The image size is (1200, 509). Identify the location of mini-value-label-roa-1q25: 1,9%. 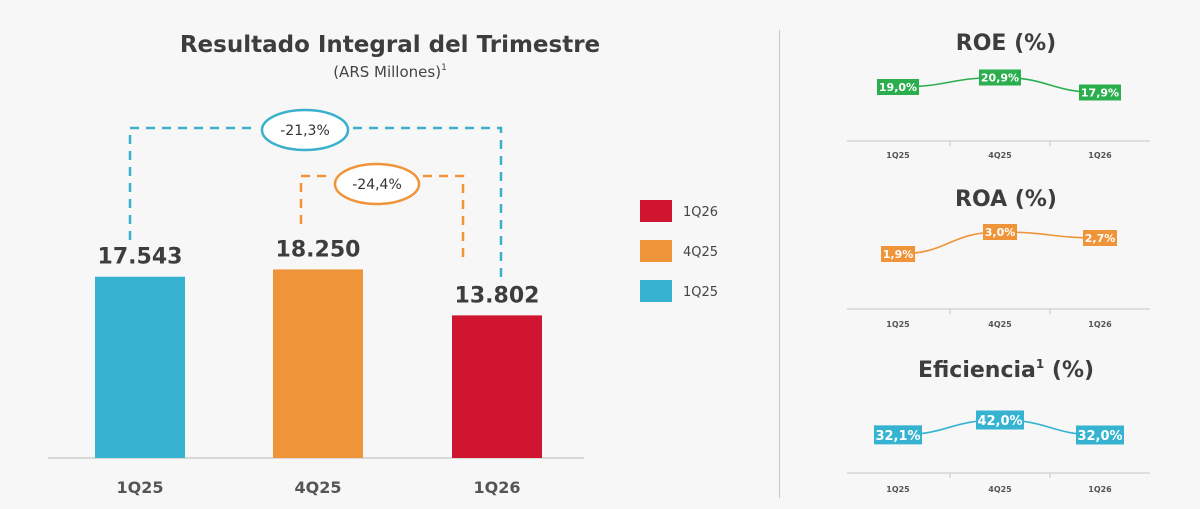
(898, 254).